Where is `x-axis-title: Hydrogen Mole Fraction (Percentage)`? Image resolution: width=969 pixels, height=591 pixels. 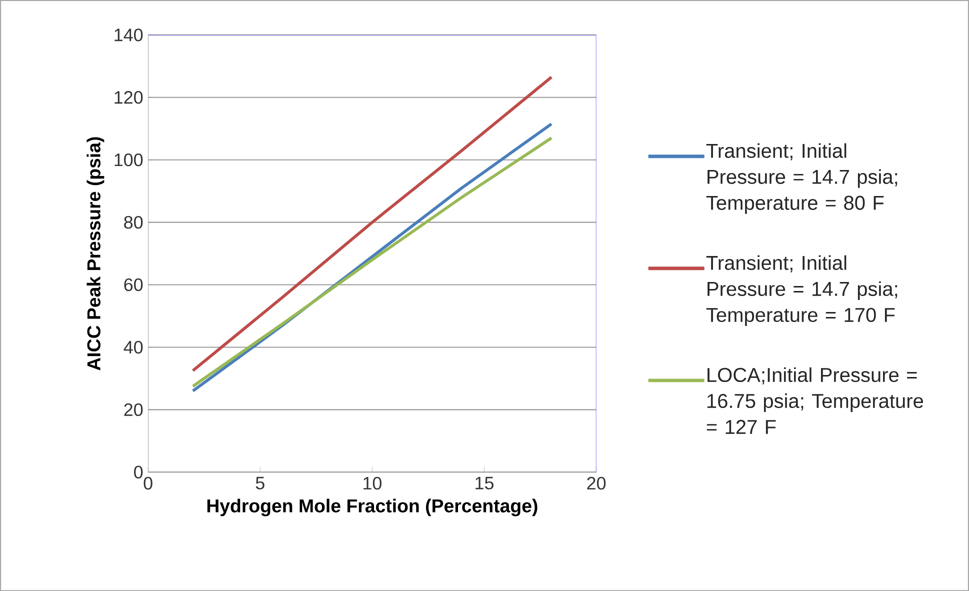
x-axis-title: Hydrogen Mole Fraction (Percentage) is located at coordinates (372, 507).